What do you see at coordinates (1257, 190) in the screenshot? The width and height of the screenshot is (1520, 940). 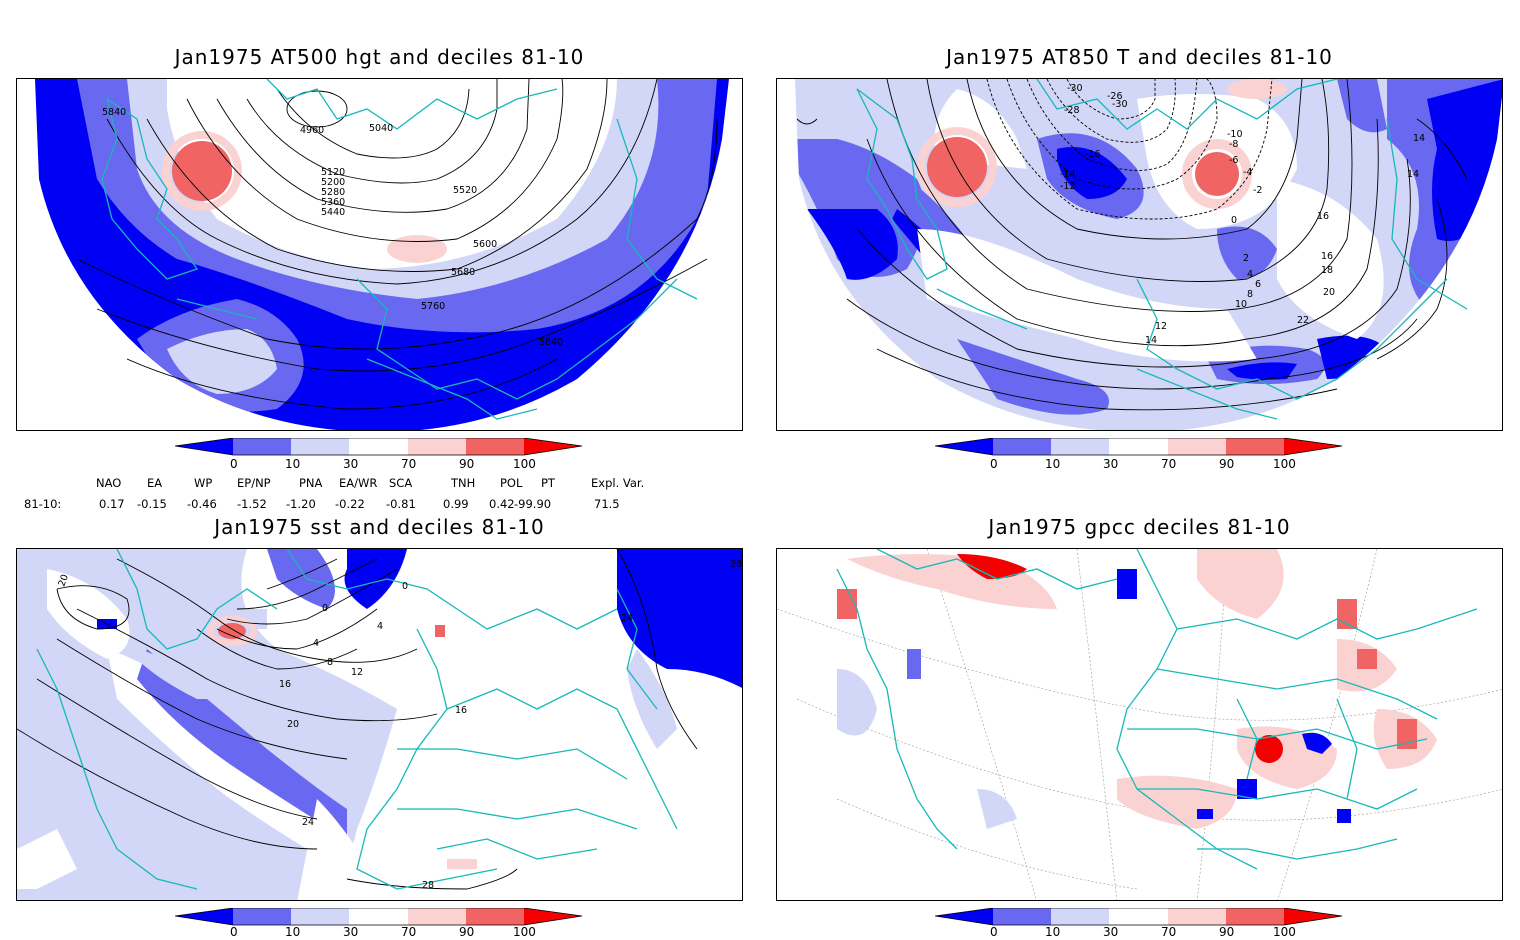 I see `contour-label: -2` at bounding box center [1257, 190].